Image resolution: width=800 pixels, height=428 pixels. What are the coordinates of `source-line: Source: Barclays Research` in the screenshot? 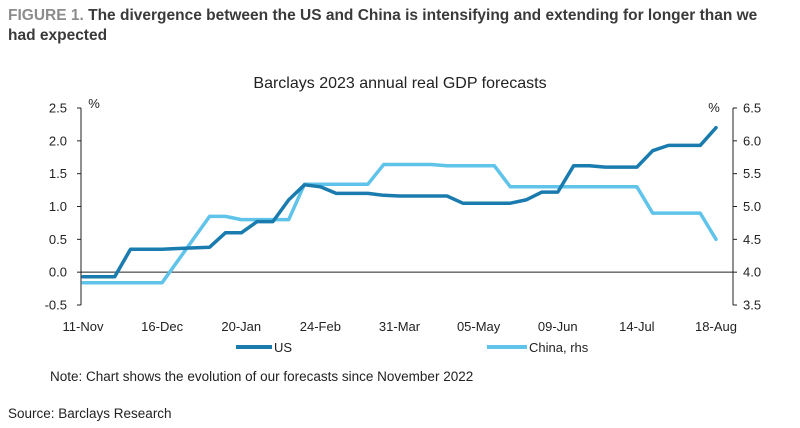 It's located at (90, 413).